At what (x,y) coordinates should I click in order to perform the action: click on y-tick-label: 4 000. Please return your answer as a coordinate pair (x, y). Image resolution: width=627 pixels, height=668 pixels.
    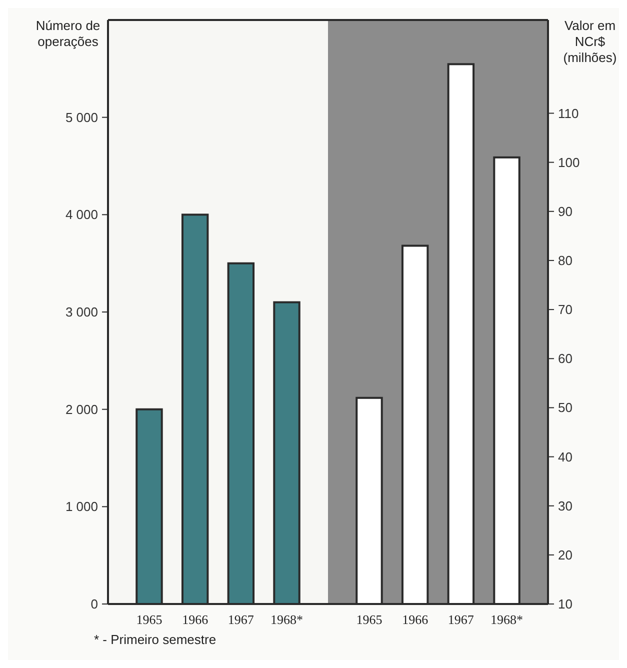
    Looking at the image, I should click on (81, 214).